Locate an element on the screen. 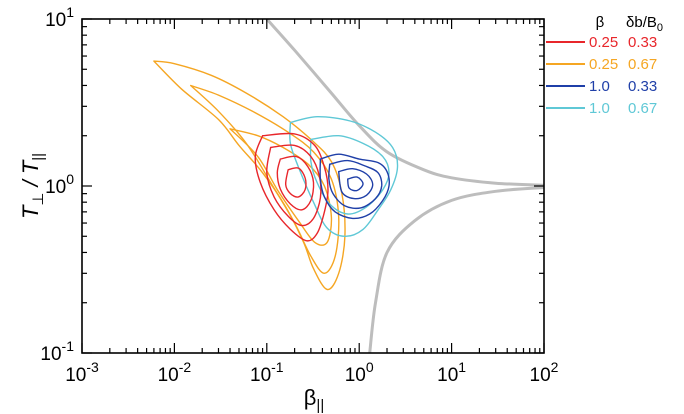  x-tick-label: 10¹ is located at coordinates (451, 372).